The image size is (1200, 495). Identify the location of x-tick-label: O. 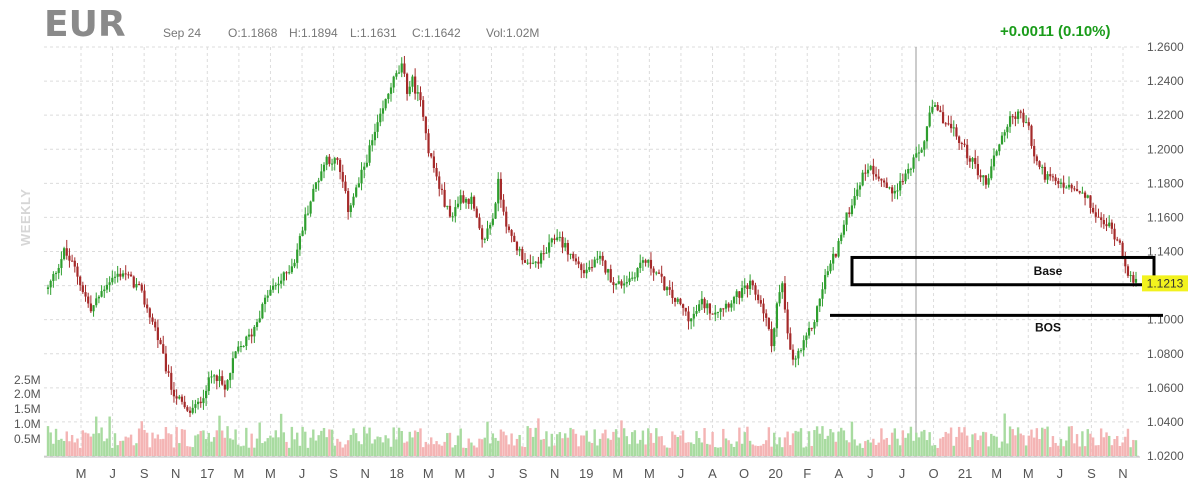
(744, 473).